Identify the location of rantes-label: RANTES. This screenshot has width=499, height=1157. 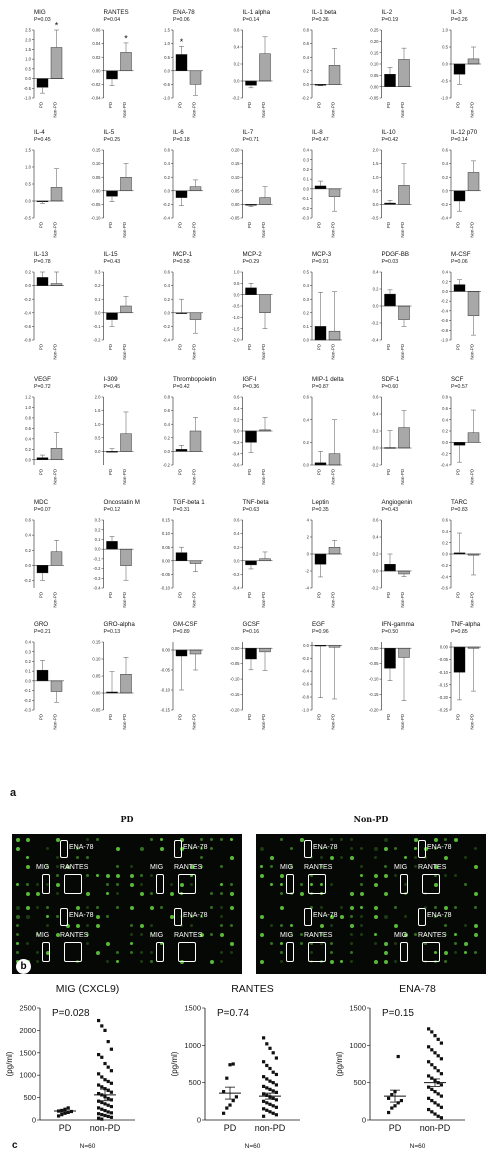
(74, 867).